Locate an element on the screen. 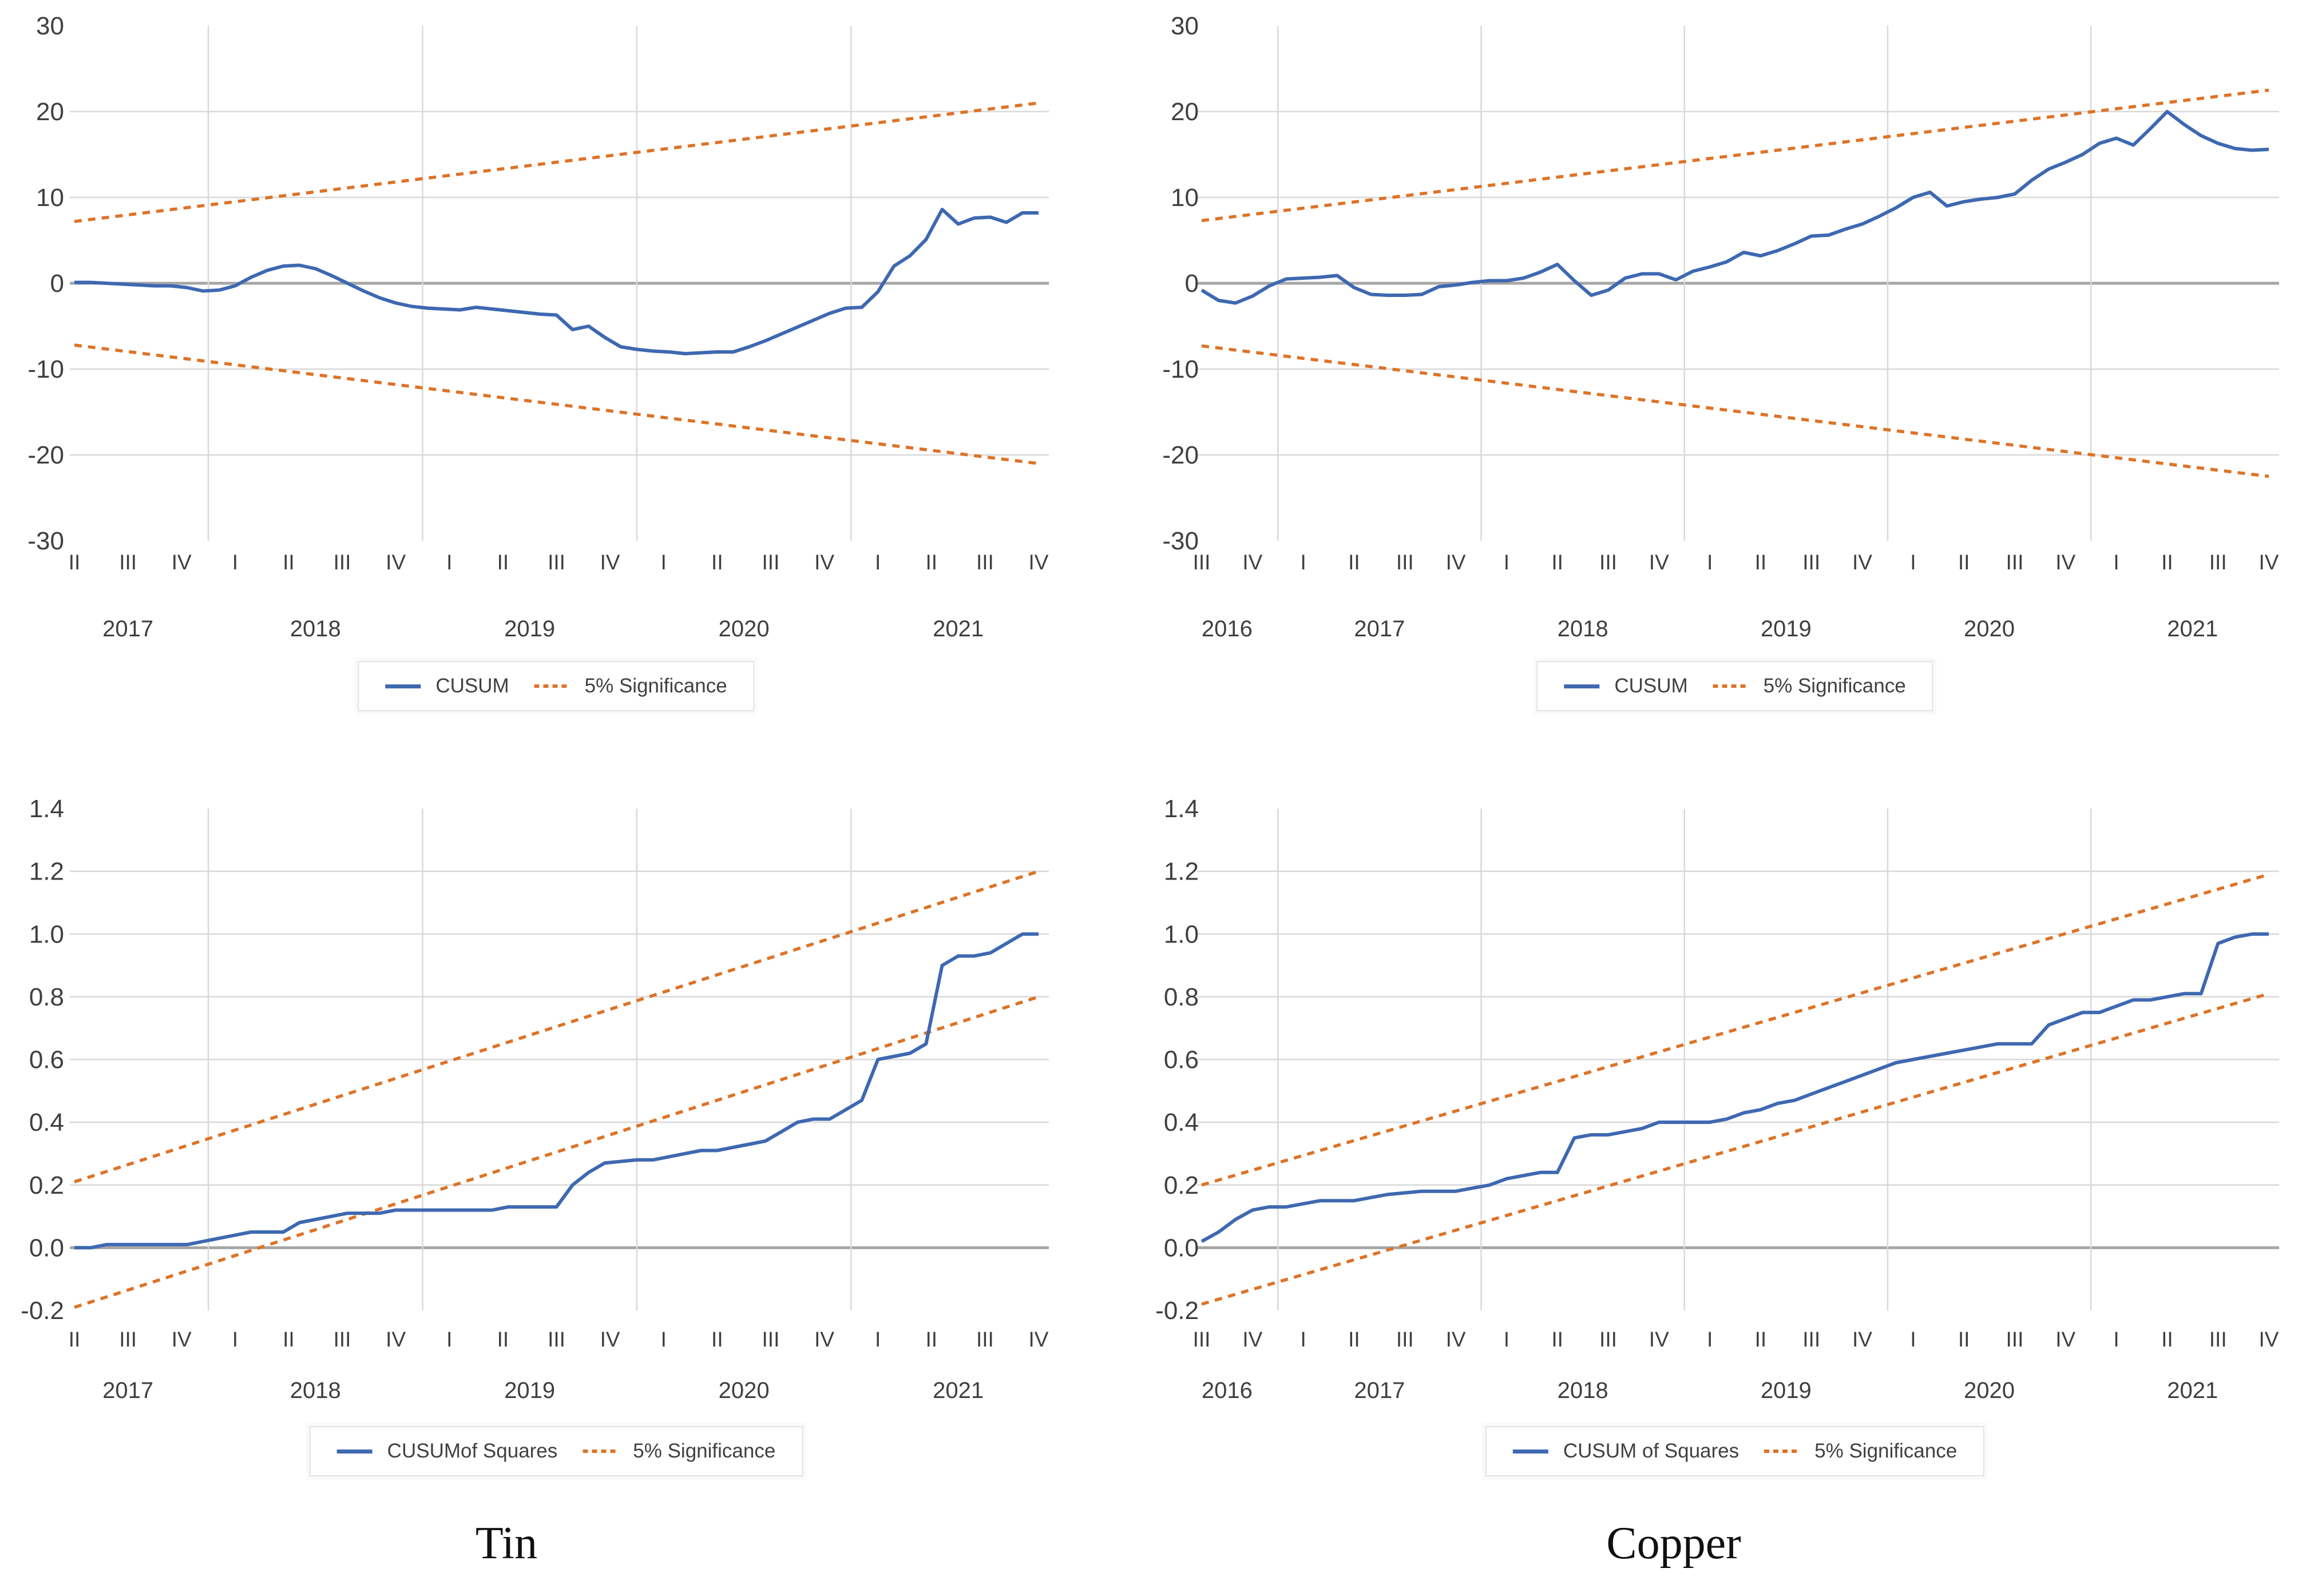  y-axis-label: 0.8 is located at coordinates (1181, 997).